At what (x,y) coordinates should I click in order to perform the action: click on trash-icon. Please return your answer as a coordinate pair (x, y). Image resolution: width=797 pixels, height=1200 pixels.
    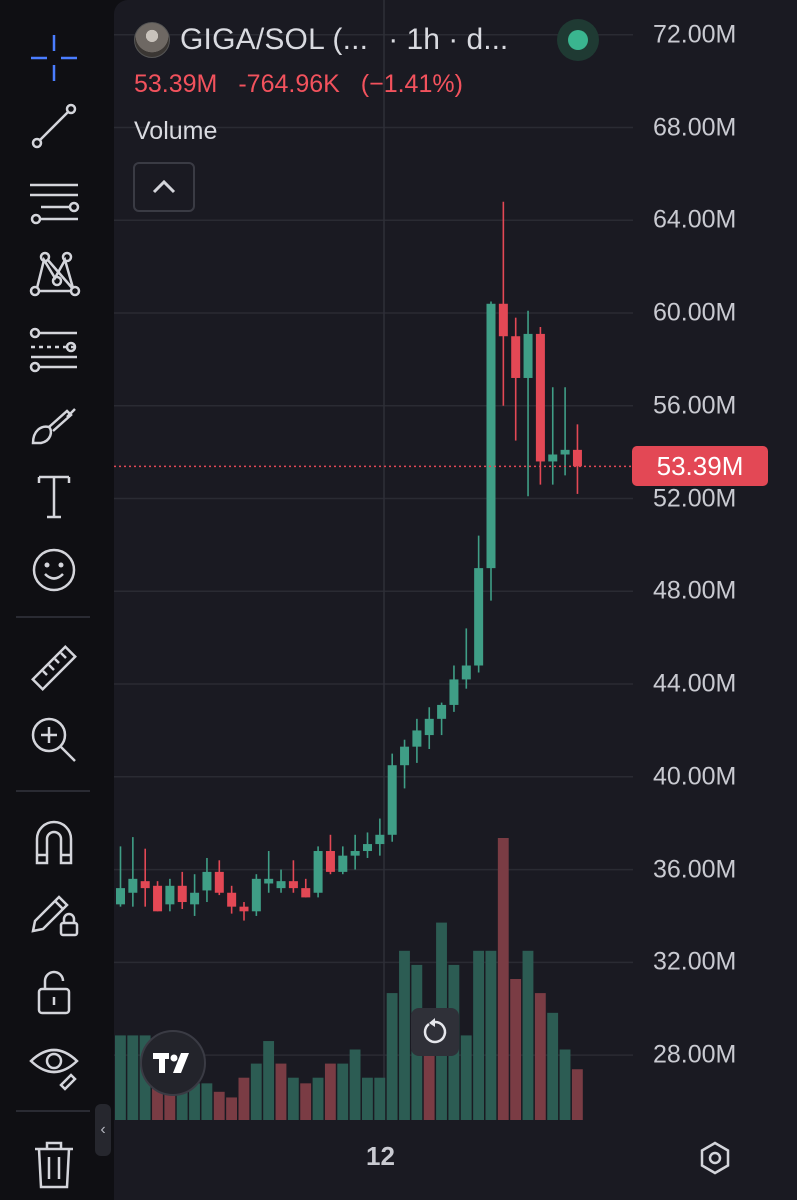
    Looking at the image, I should click on (54, 1164).